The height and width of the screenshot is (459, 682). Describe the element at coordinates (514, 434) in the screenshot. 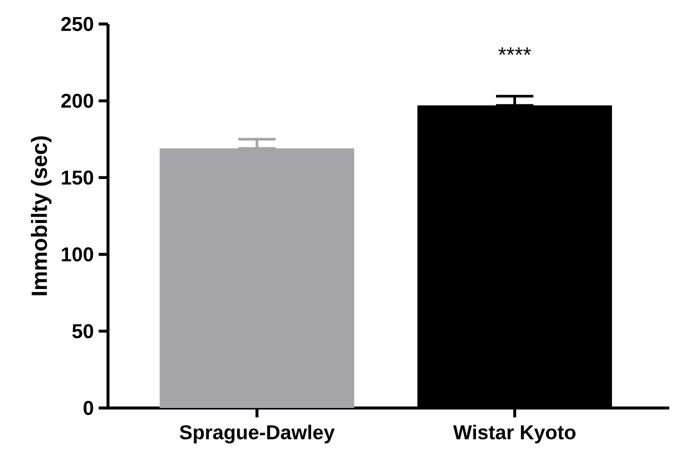

I see `x-tick-label: Wistar Kyoto` at that location.